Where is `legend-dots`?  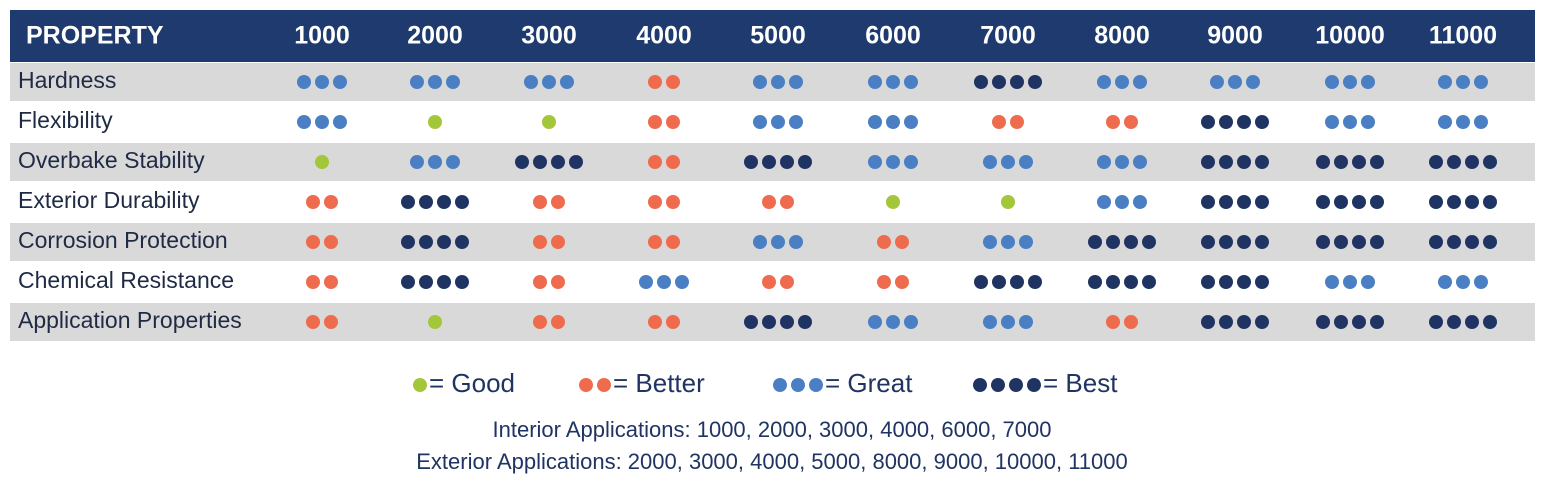 legend-dots is located at coordinates (798, 385).